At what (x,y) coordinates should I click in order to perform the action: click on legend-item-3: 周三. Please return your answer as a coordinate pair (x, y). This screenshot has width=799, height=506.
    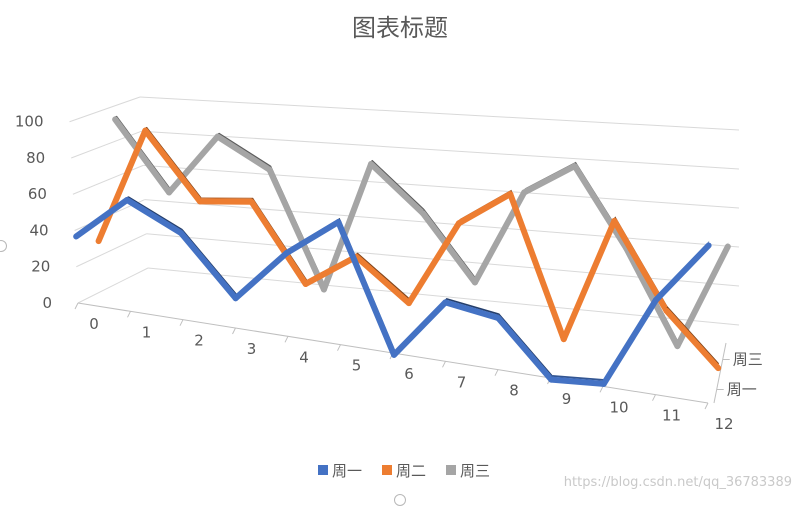
    Looking at the image, I should click on (468, 471).